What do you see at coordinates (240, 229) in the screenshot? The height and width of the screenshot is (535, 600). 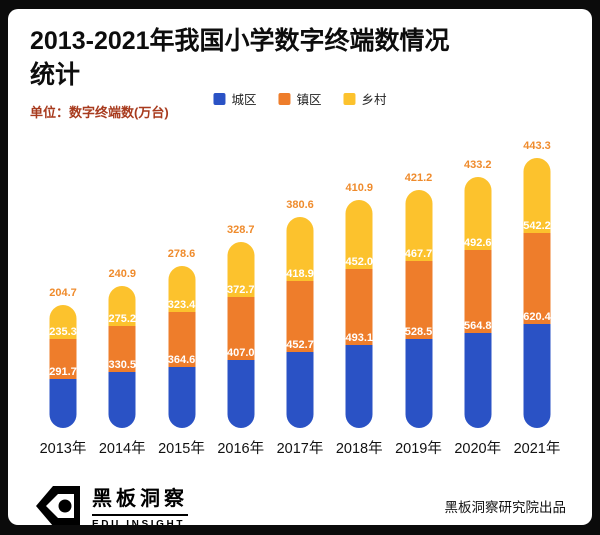 I see `value-label: 328.7` at bounding box center [240, 229].